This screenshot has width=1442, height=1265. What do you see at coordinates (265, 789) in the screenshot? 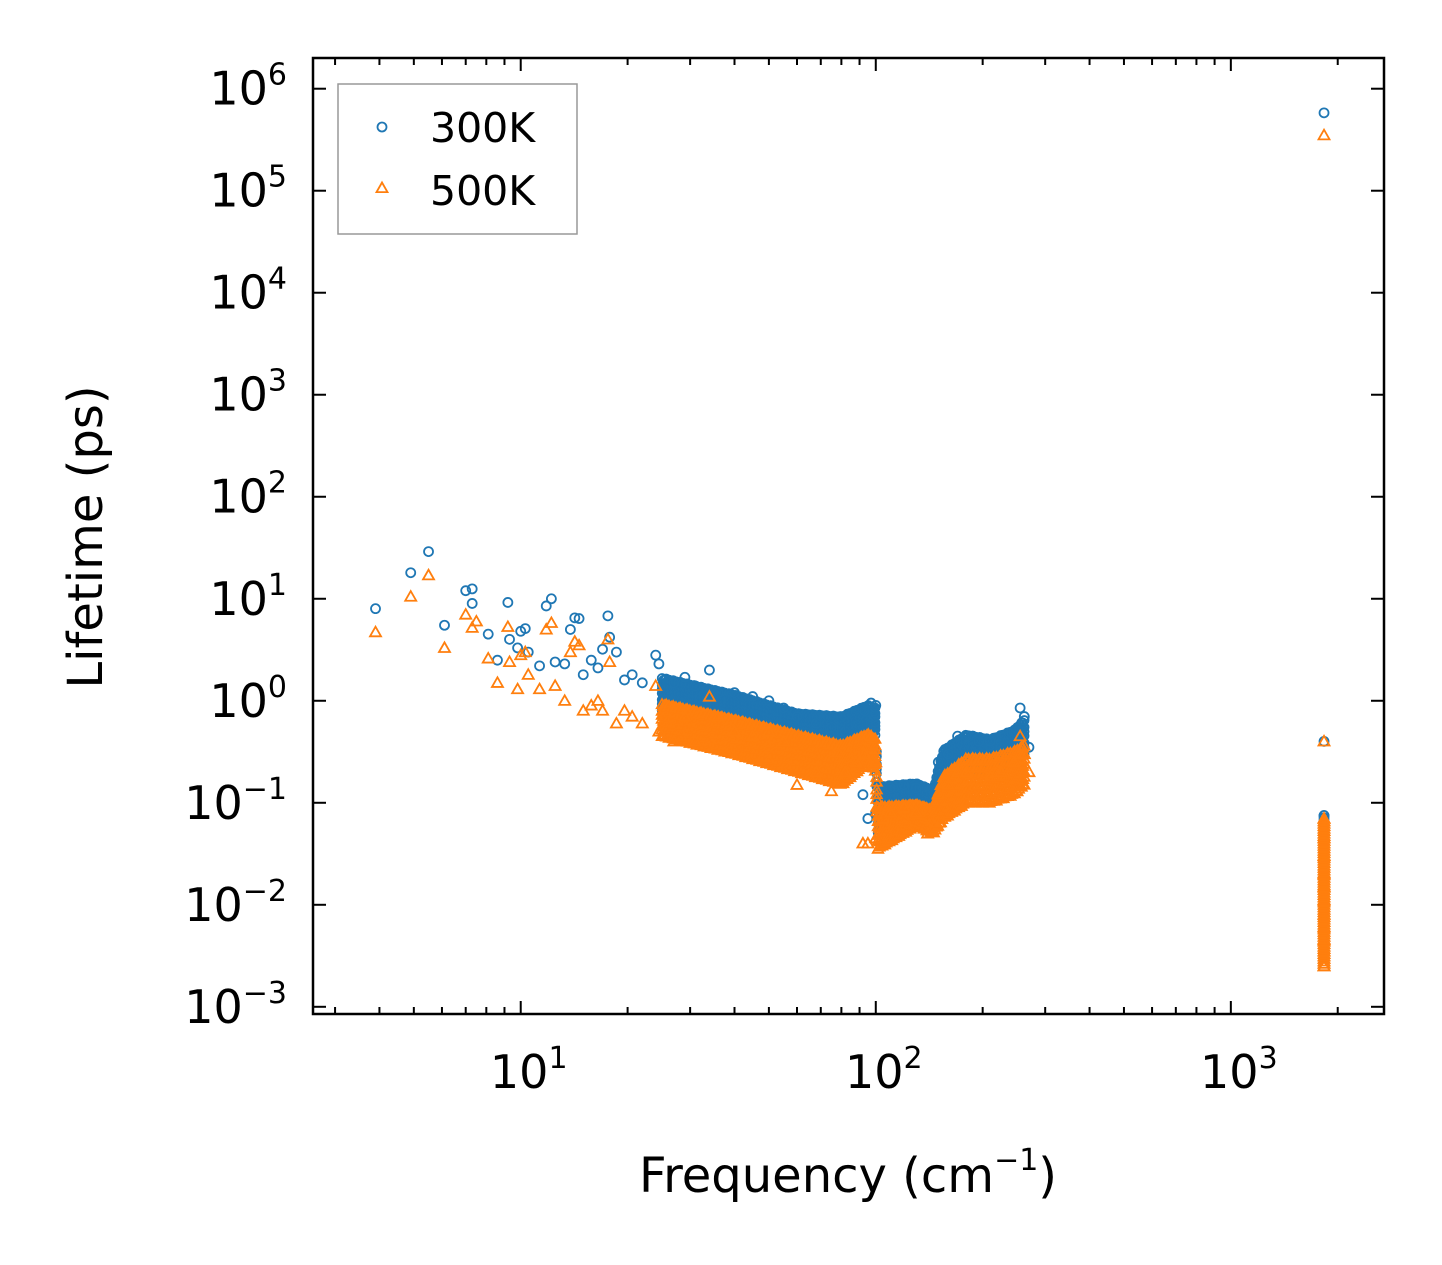
I see `y-tick-label-exponent: −1` at bounding box center [265, 789].